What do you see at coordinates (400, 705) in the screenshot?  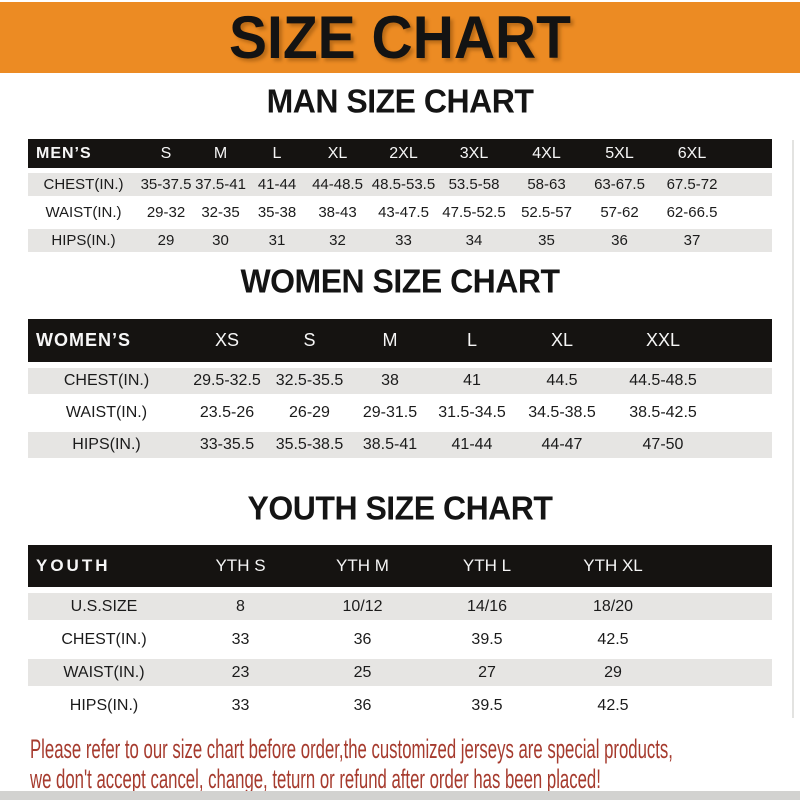 I see `youth-hips-row: HIPS(IN.) 33 36 39.5 42.5` at bounding box center [400, 705].